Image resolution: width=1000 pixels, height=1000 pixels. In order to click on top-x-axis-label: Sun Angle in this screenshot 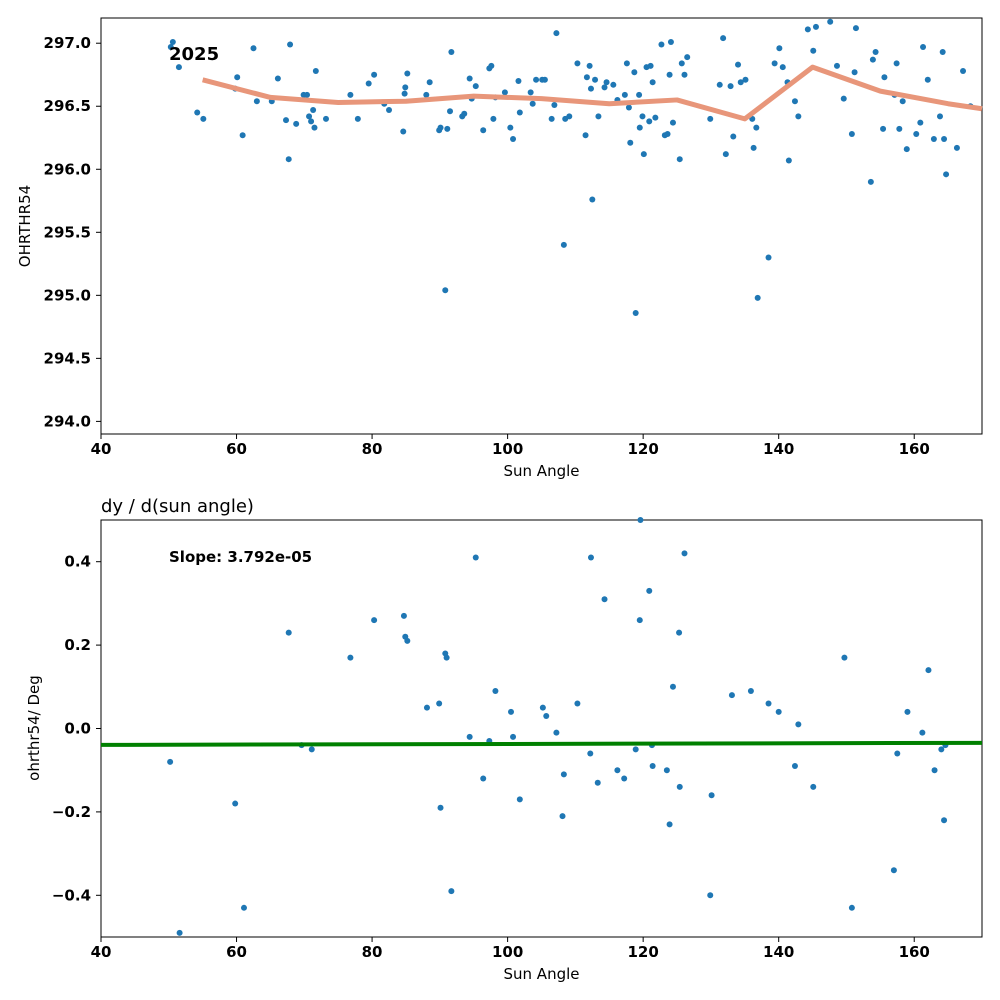, I will do `click(542, 471)`.